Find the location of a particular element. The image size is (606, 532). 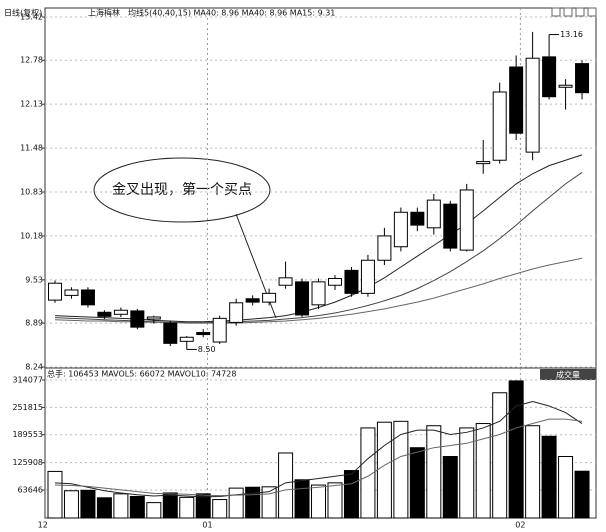

chart-title: 日线(复权) is located at coordinates (23, 13).